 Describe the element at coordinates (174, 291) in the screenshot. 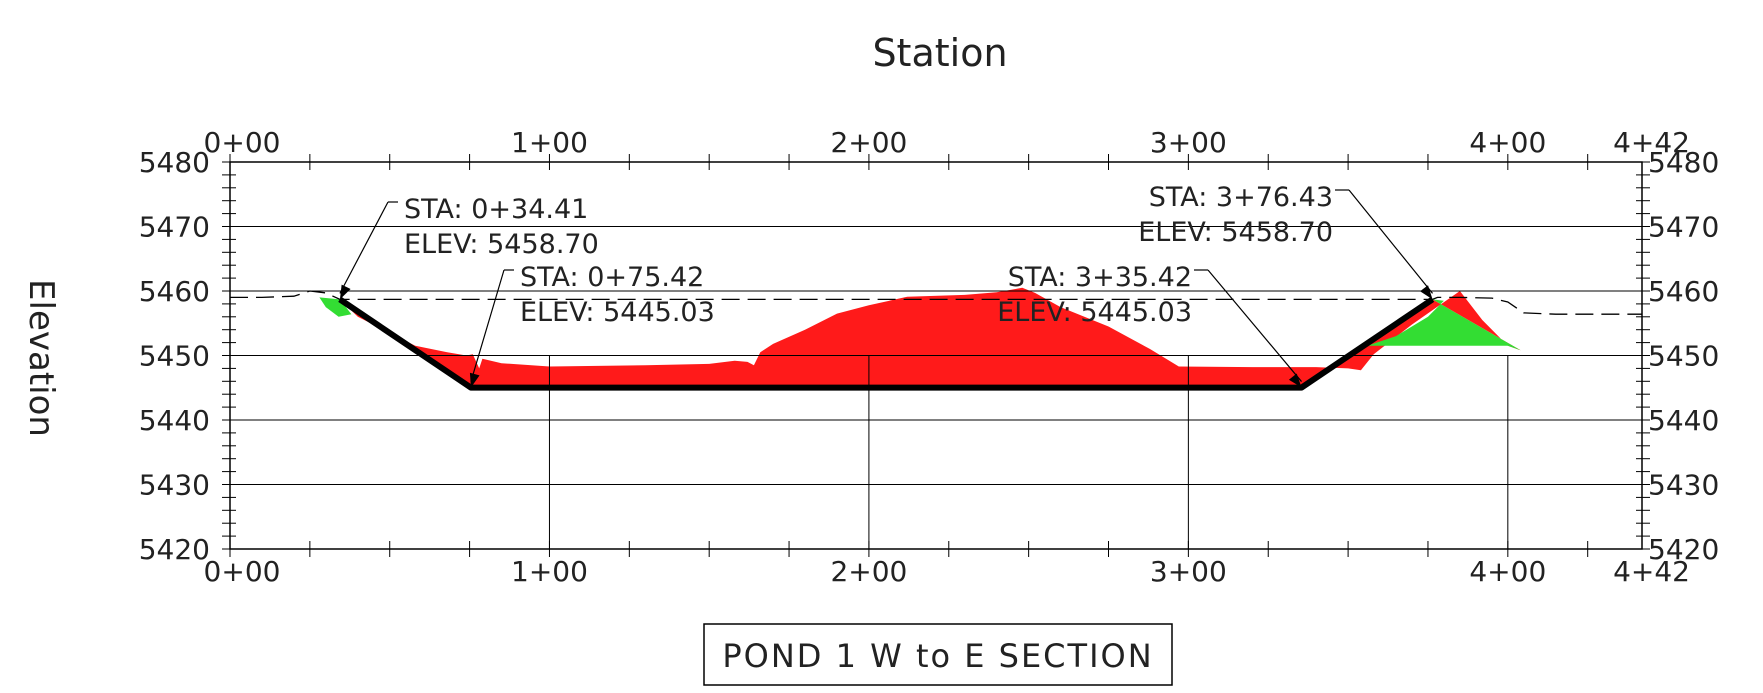

I see `y-tick-label-left: 5460` at that location.